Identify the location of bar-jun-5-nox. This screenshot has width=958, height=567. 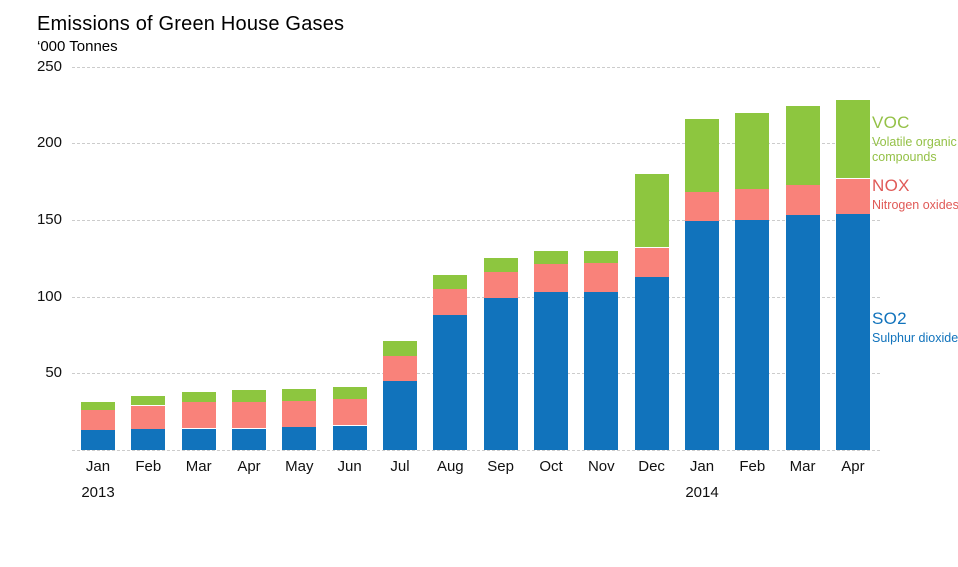
(349, 412).